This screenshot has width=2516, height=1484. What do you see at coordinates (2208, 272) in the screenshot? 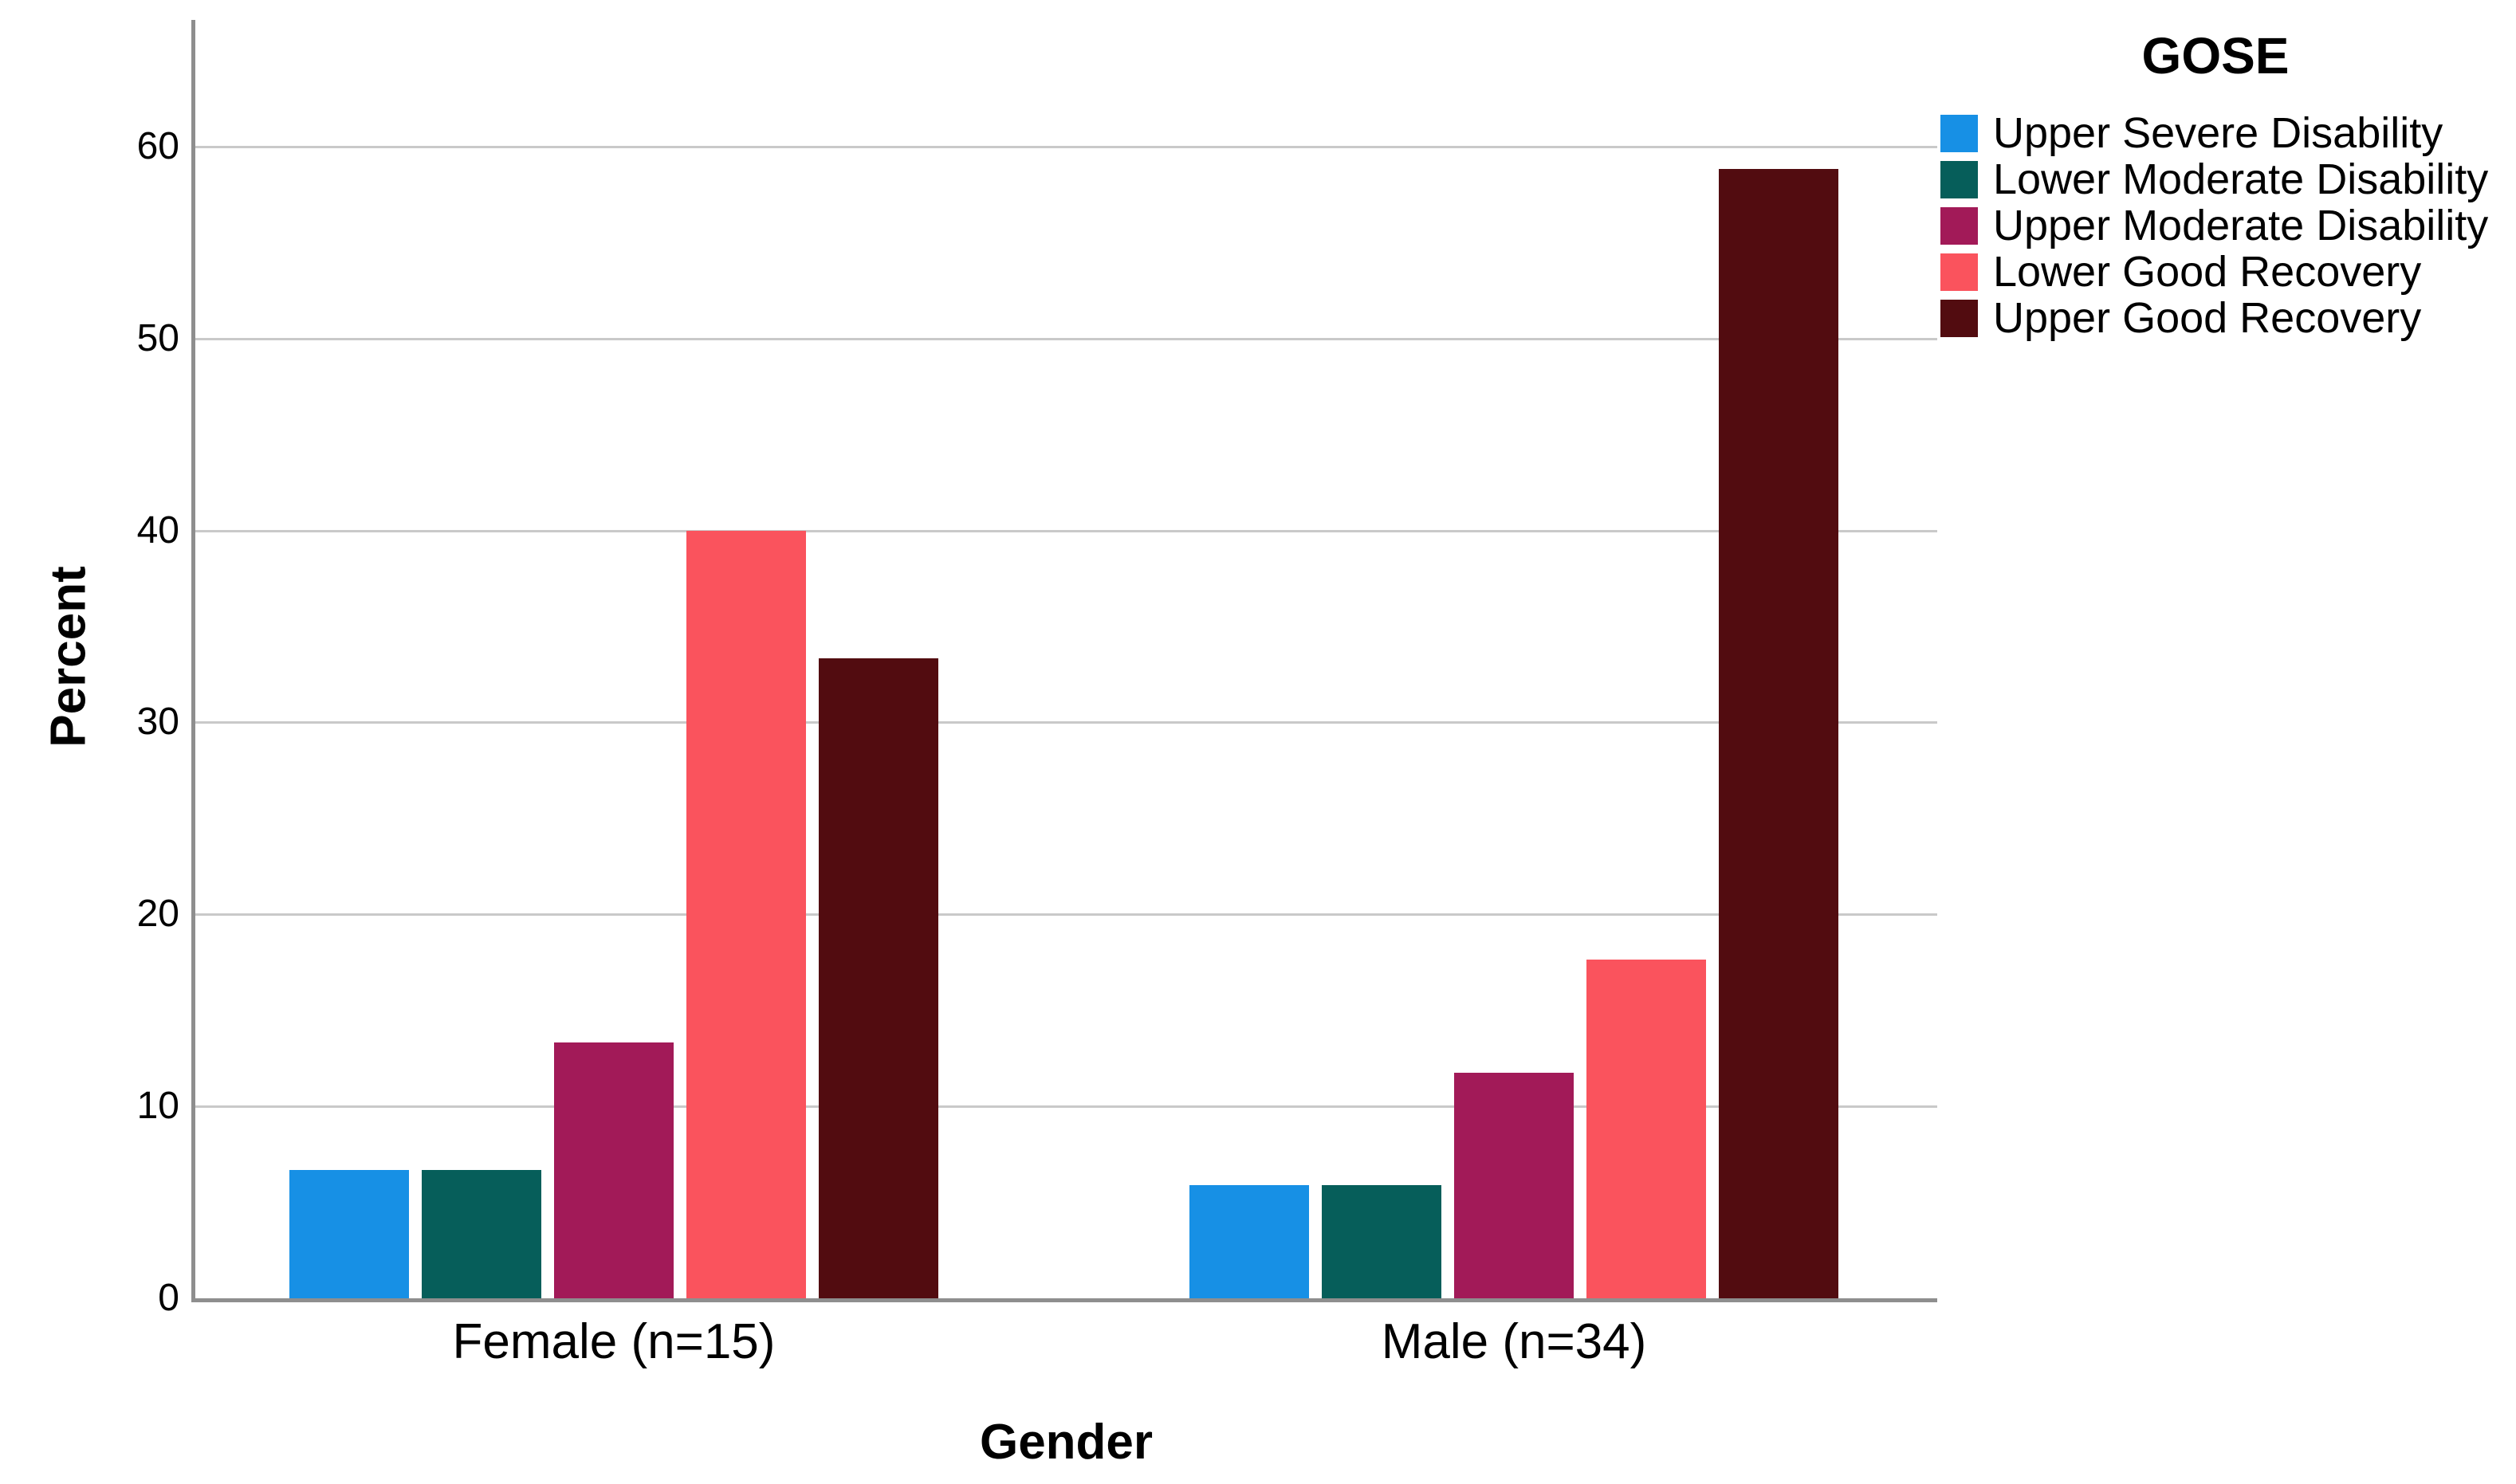
I see `legend-label: Lower Good Recovery` at bounding box center [2208, 272].